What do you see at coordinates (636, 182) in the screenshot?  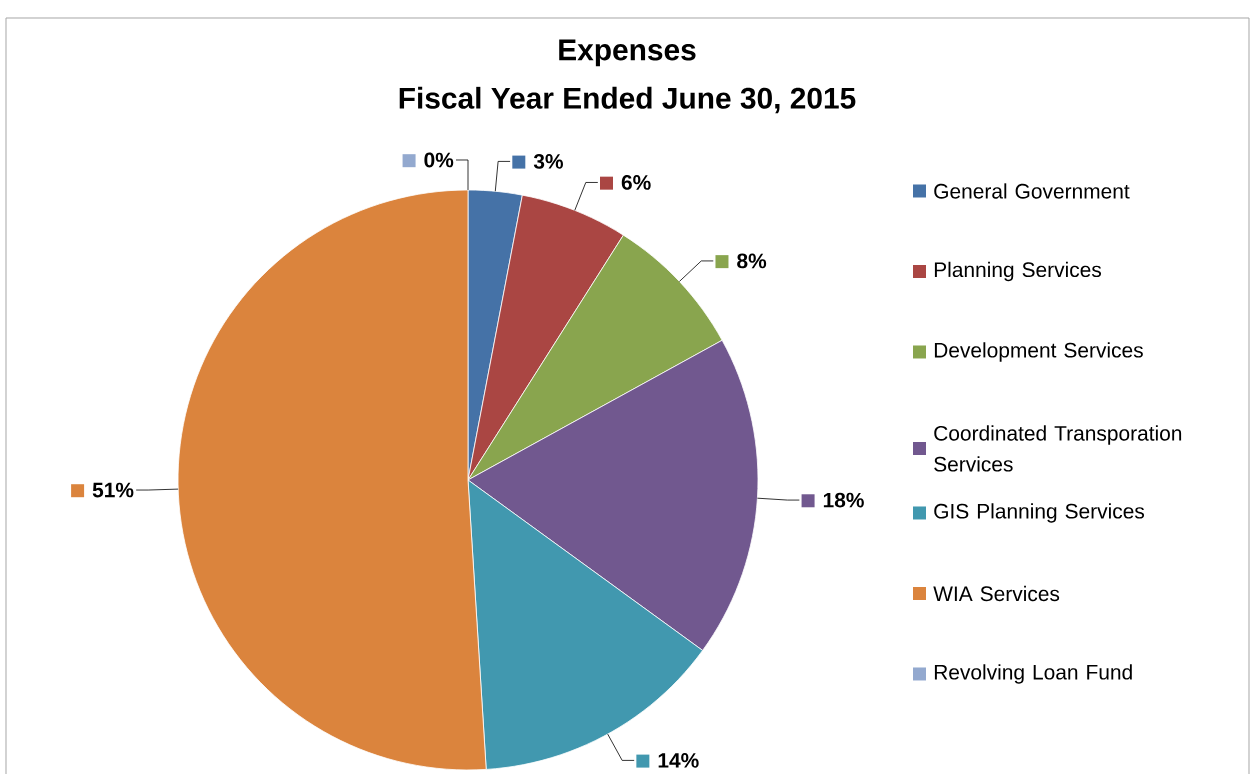 I see `data-label: 6%` at bounding box center [636, 182].